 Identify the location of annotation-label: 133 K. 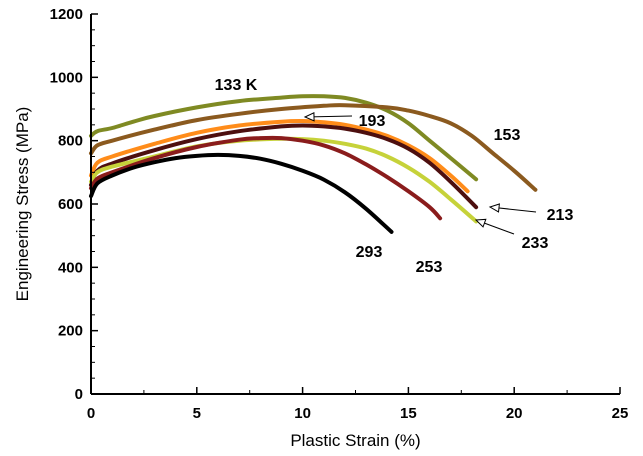
(236, 85).